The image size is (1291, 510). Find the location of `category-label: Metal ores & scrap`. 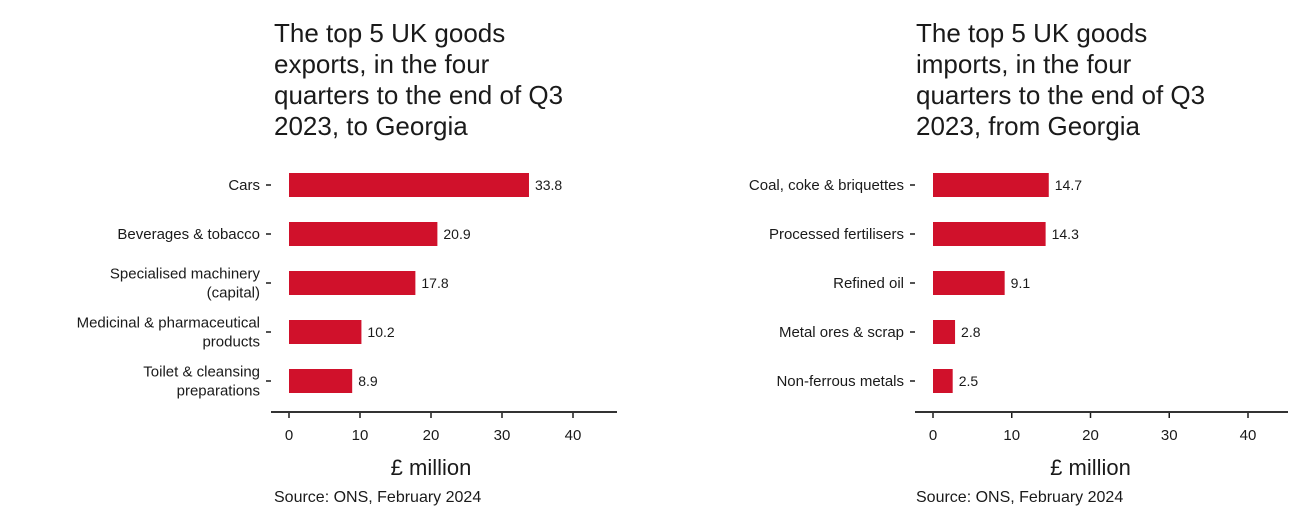

category-label: Metal ores & scrap is located at coordinates (841, 332).